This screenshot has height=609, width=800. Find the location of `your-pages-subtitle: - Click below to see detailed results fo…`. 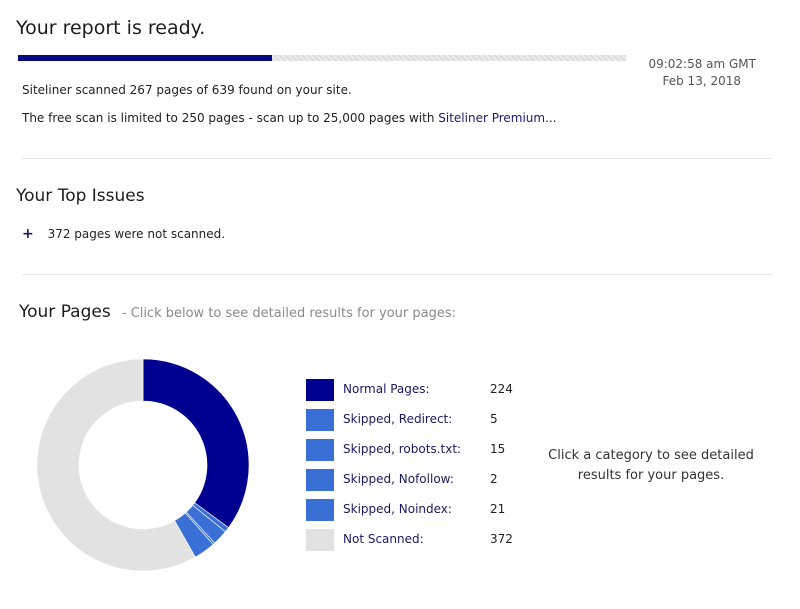

your-pages-subtitle: - Click below to see detailed results fo… is located at coordinates (289, 313).